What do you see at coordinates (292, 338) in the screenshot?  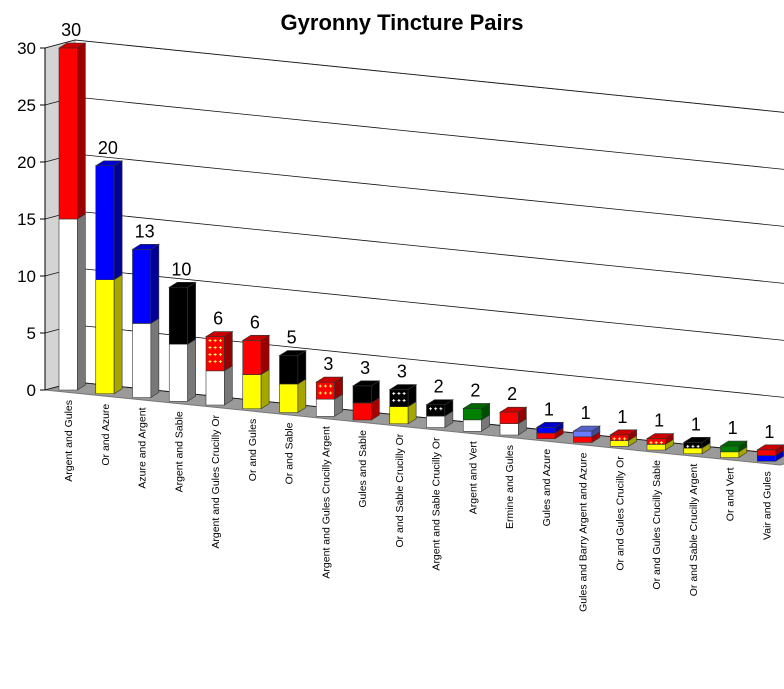 I see `data-label: 5` at bounding box center [292, 338].